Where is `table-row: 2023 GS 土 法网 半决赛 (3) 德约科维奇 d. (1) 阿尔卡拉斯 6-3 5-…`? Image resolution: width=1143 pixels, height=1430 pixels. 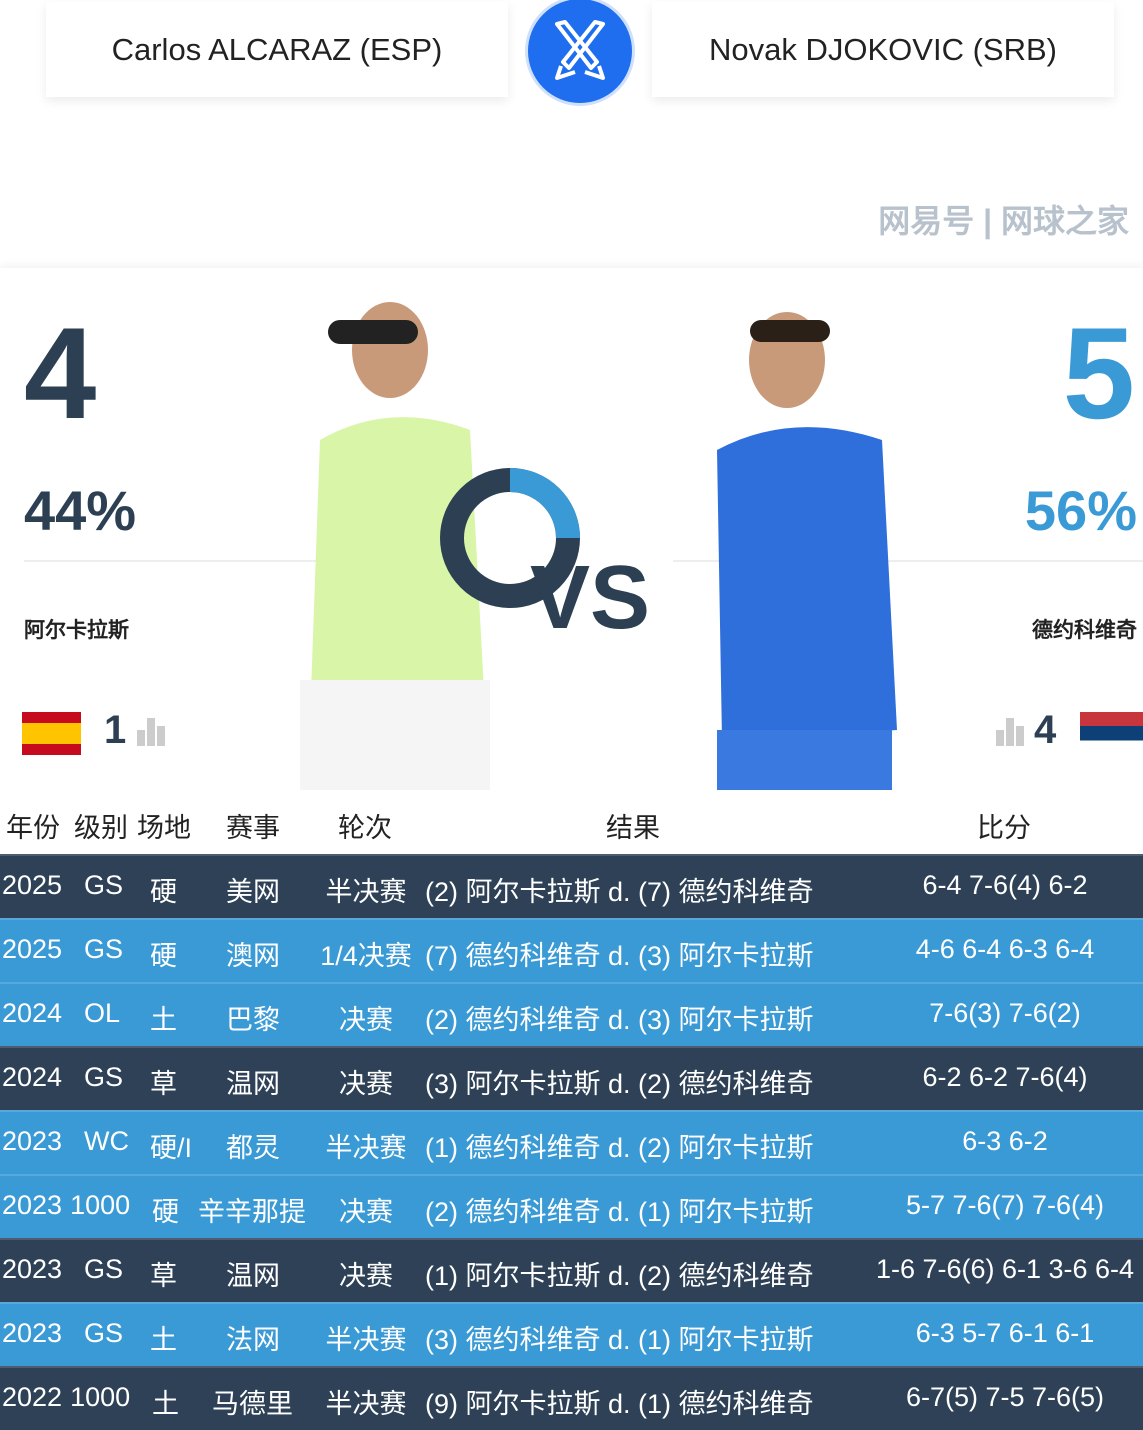 table-row: 2023 GS 土 法网 半决赛 (3) 德约科维奇 d. (1) 阿尔卡拉斯 6-3 5-… is located at coordinates (571, 1334).